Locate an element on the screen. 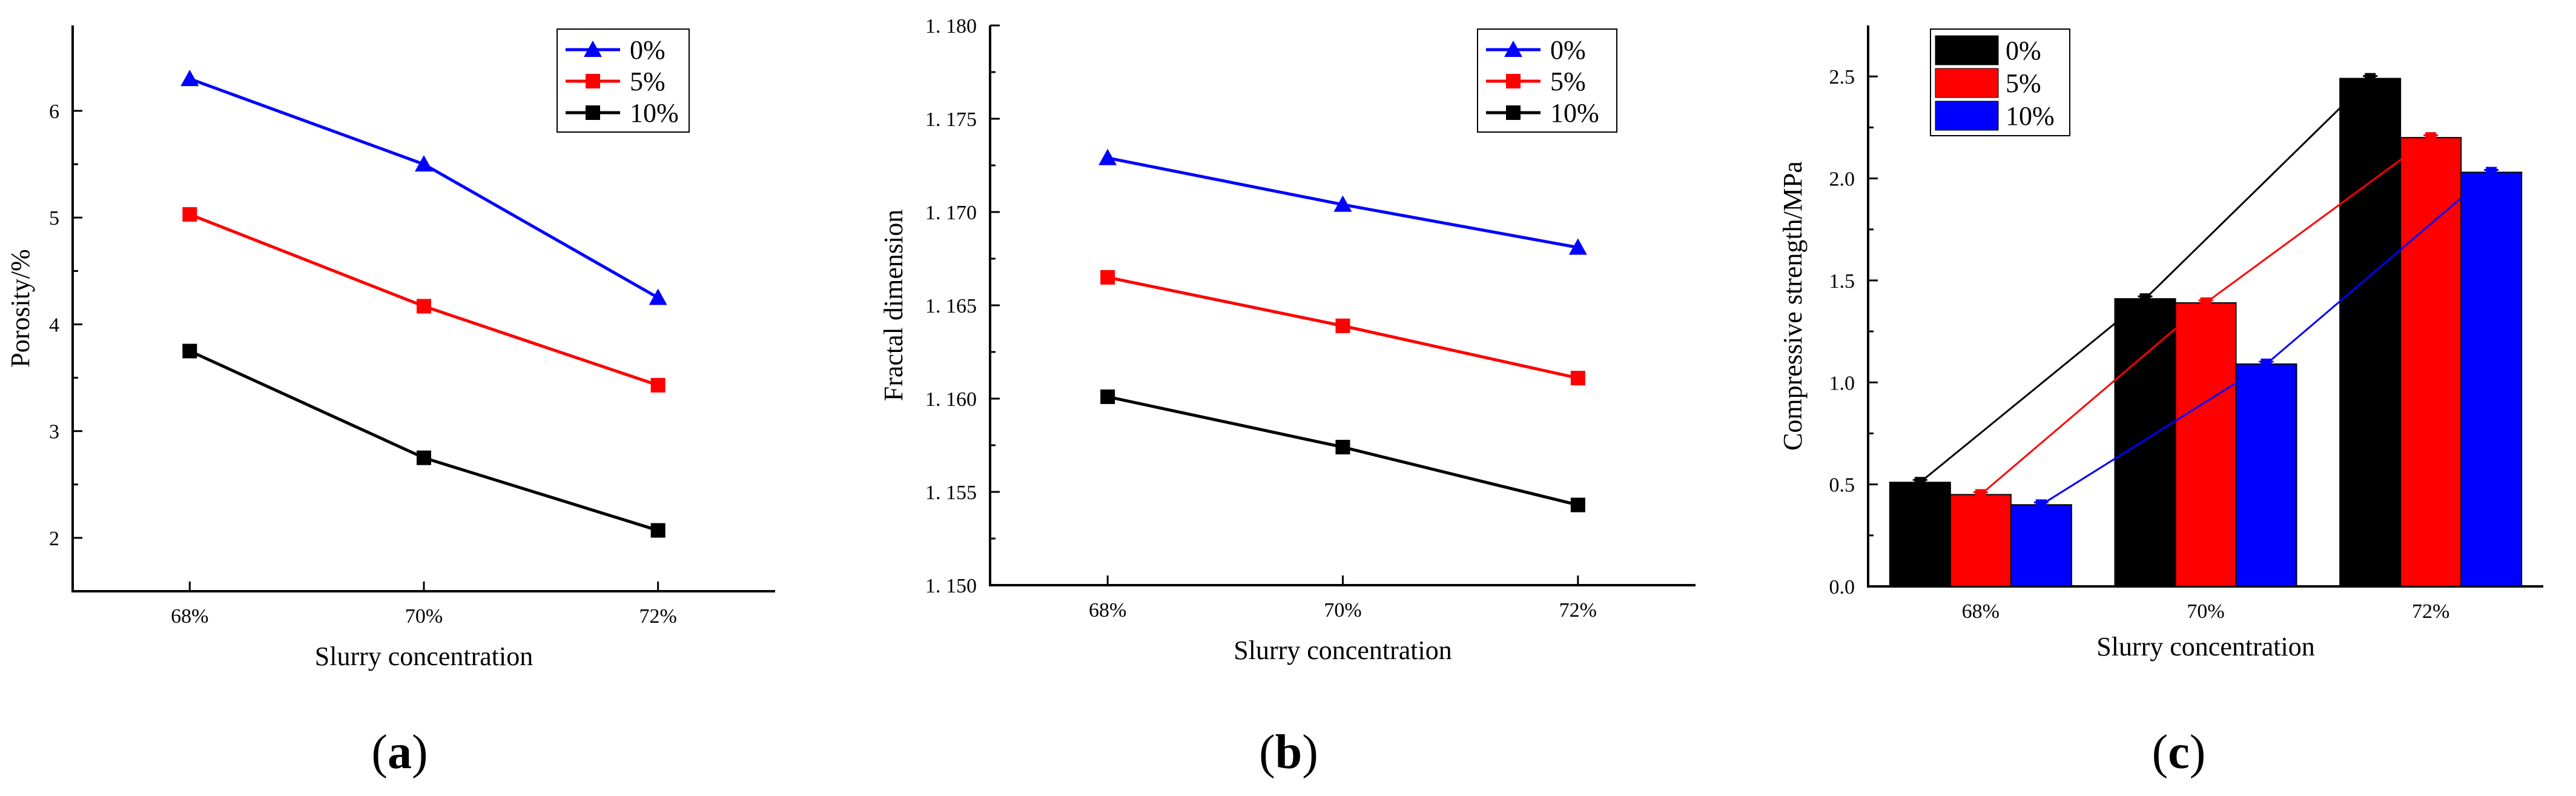  caption-letter: b is located at coordinates (1289, 752).